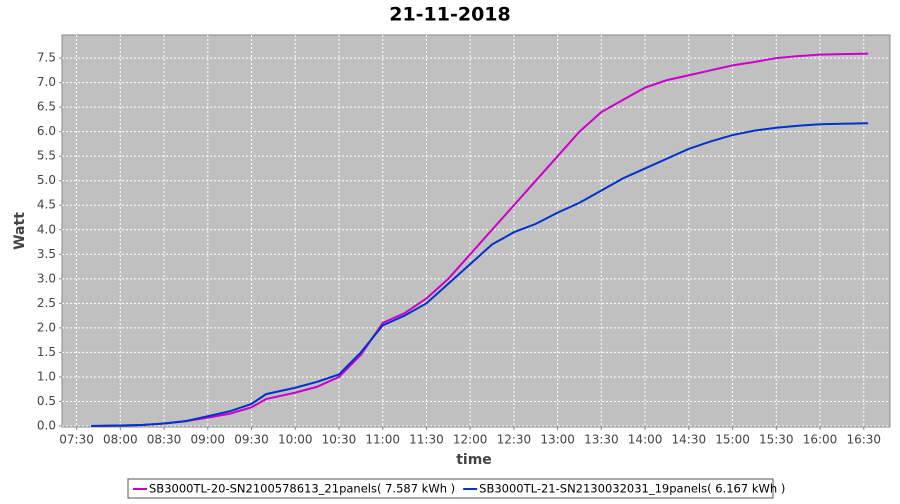 This screenshot has width=900, height=504. I want to click on x-tick-label: 08:30, so click(164, 440).